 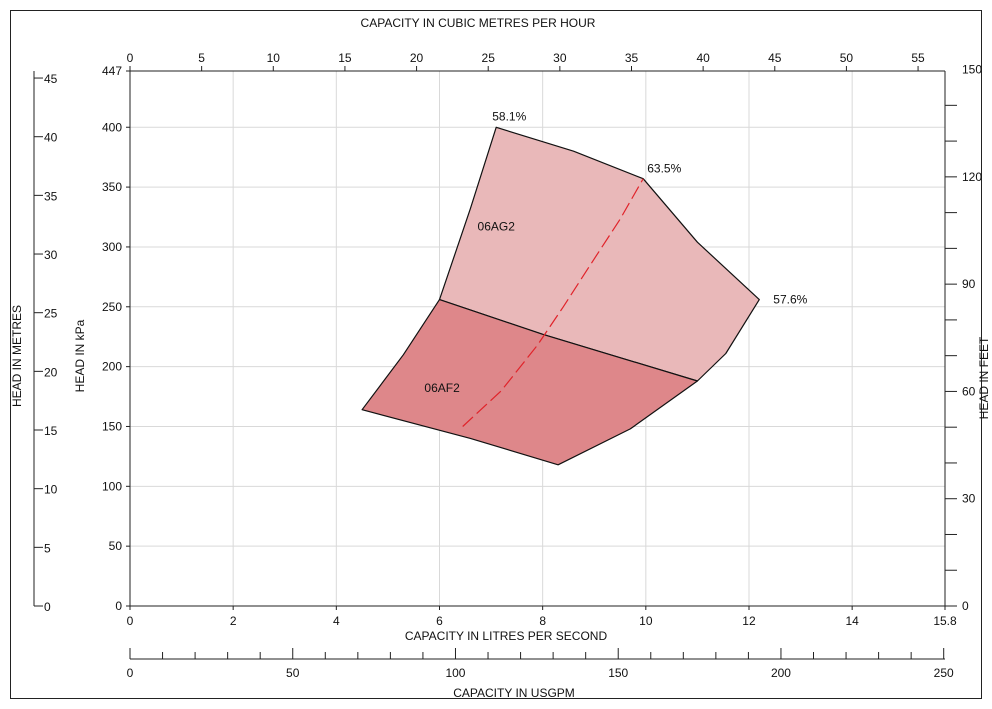 I want to click on y-feet-tick-label: 150, so click(x=972, y=70).